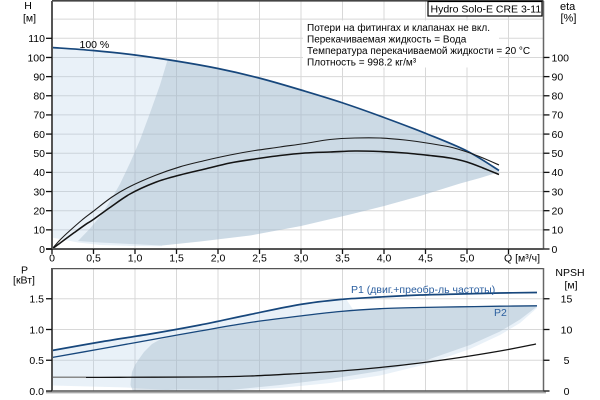  Describe the element at coordinates (36, 300) in the screenshot. I see `svg-text: 1.5` at that location.